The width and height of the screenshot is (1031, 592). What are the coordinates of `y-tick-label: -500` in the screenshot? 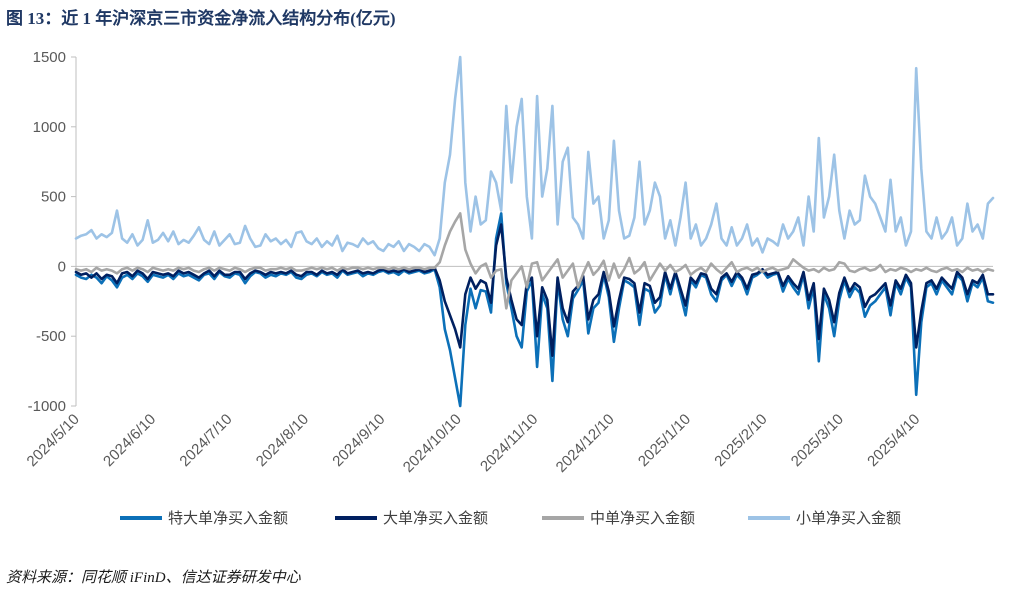 It's located at (51, 336).